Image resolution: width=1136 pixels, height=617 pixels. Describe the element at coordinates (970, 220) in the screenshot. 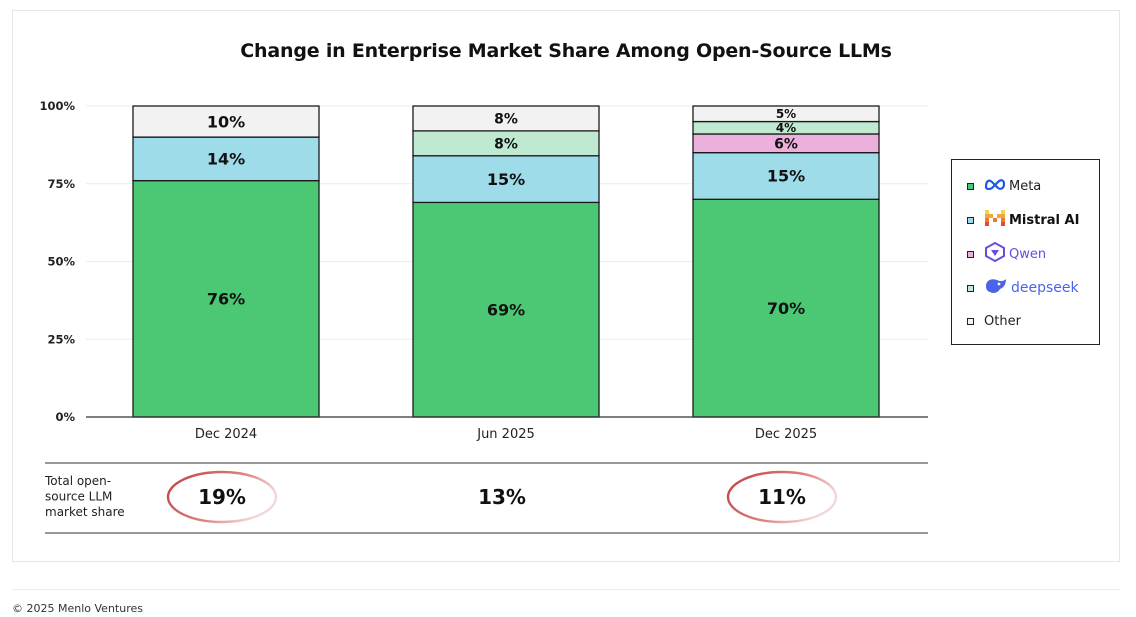

I see `legend-swatch-mistral` at that location.